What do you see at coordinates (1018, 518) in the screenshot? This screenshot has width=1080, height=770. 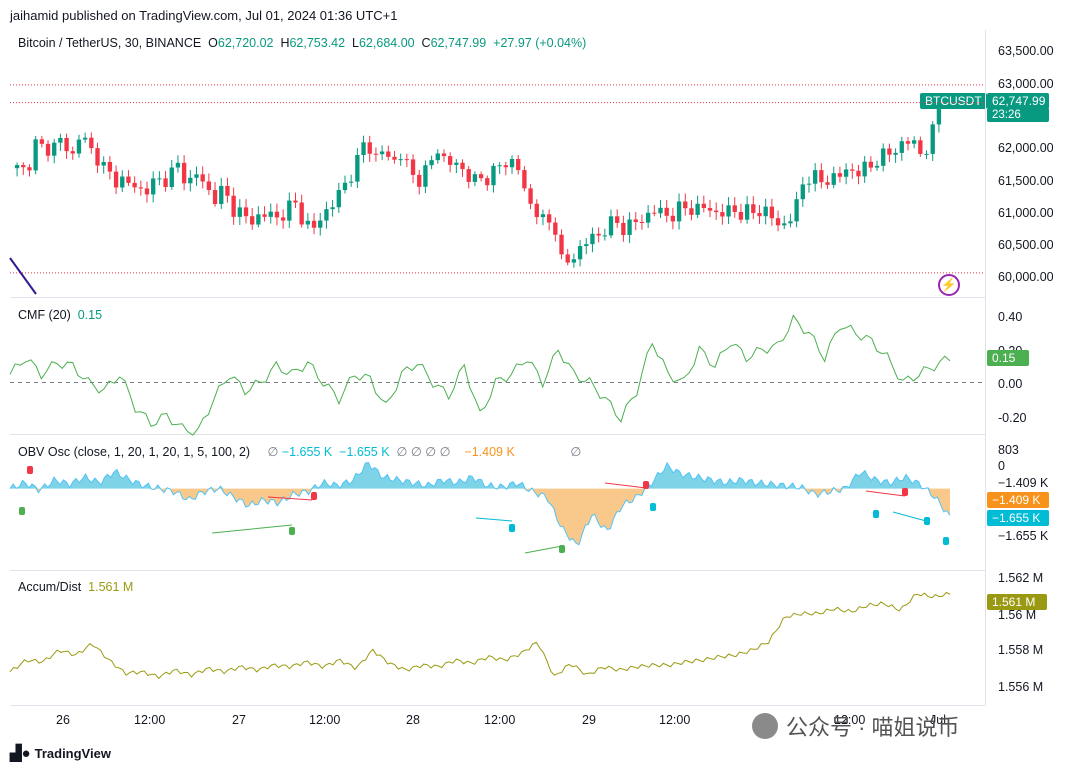 I see `obv-cyan-badge: −1.655 K` at bounding box center [1018, 518].